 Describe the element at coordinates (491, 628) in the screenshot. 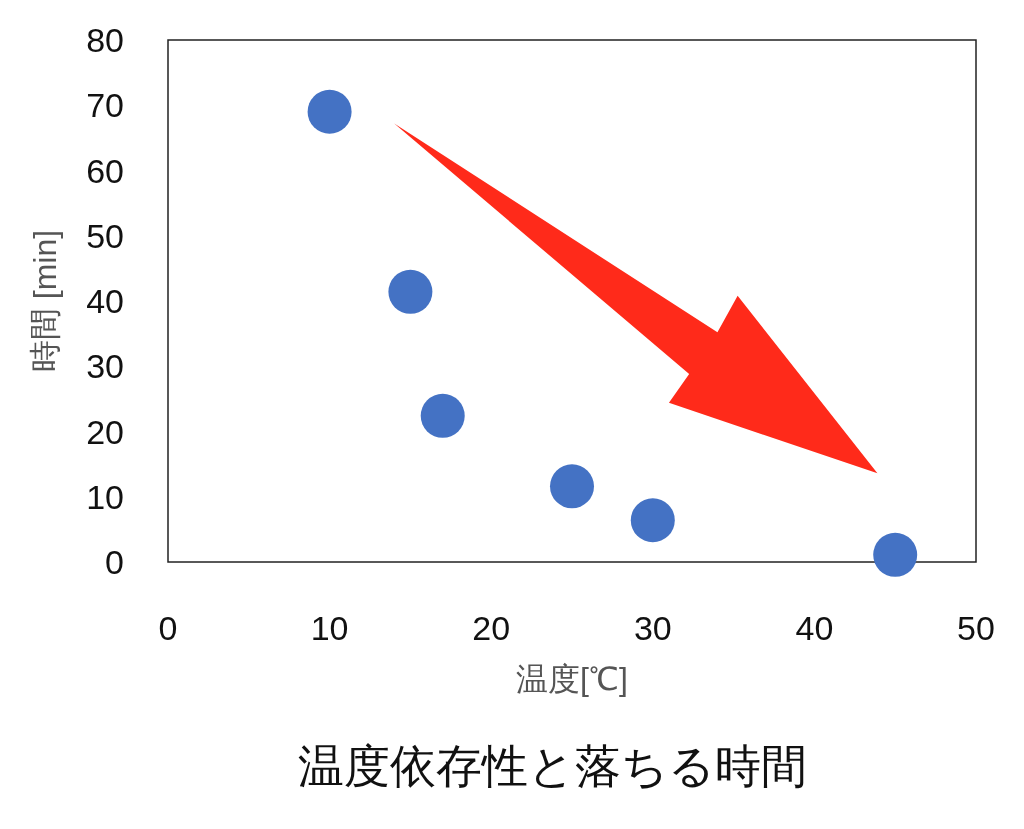

I see `x-tick-label: 20` at that location.